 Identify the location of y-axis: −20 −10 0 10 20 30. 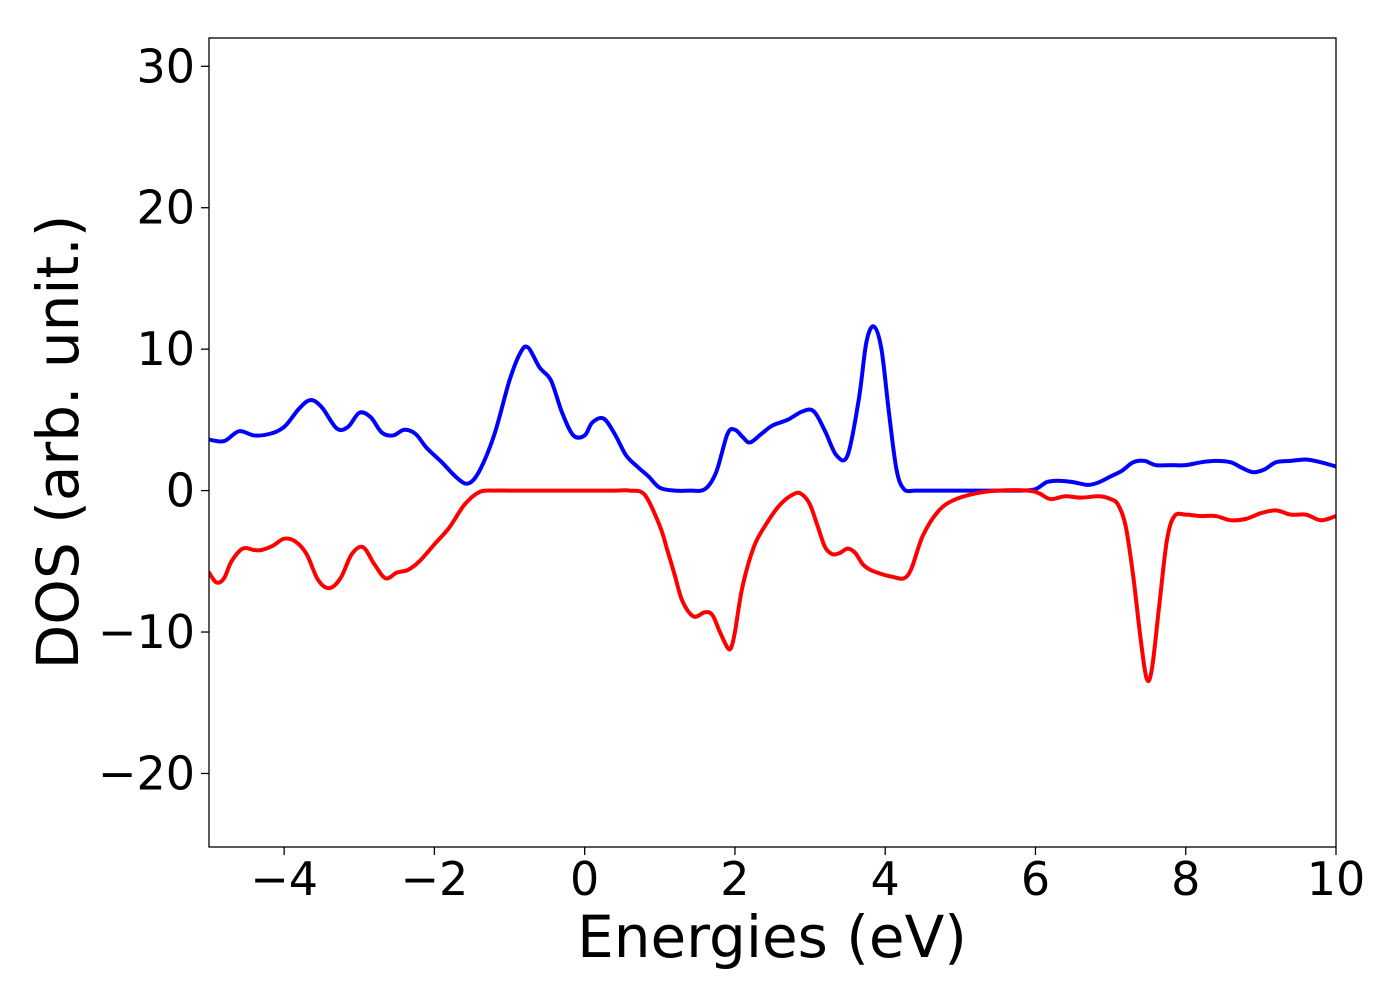
(153, 419).